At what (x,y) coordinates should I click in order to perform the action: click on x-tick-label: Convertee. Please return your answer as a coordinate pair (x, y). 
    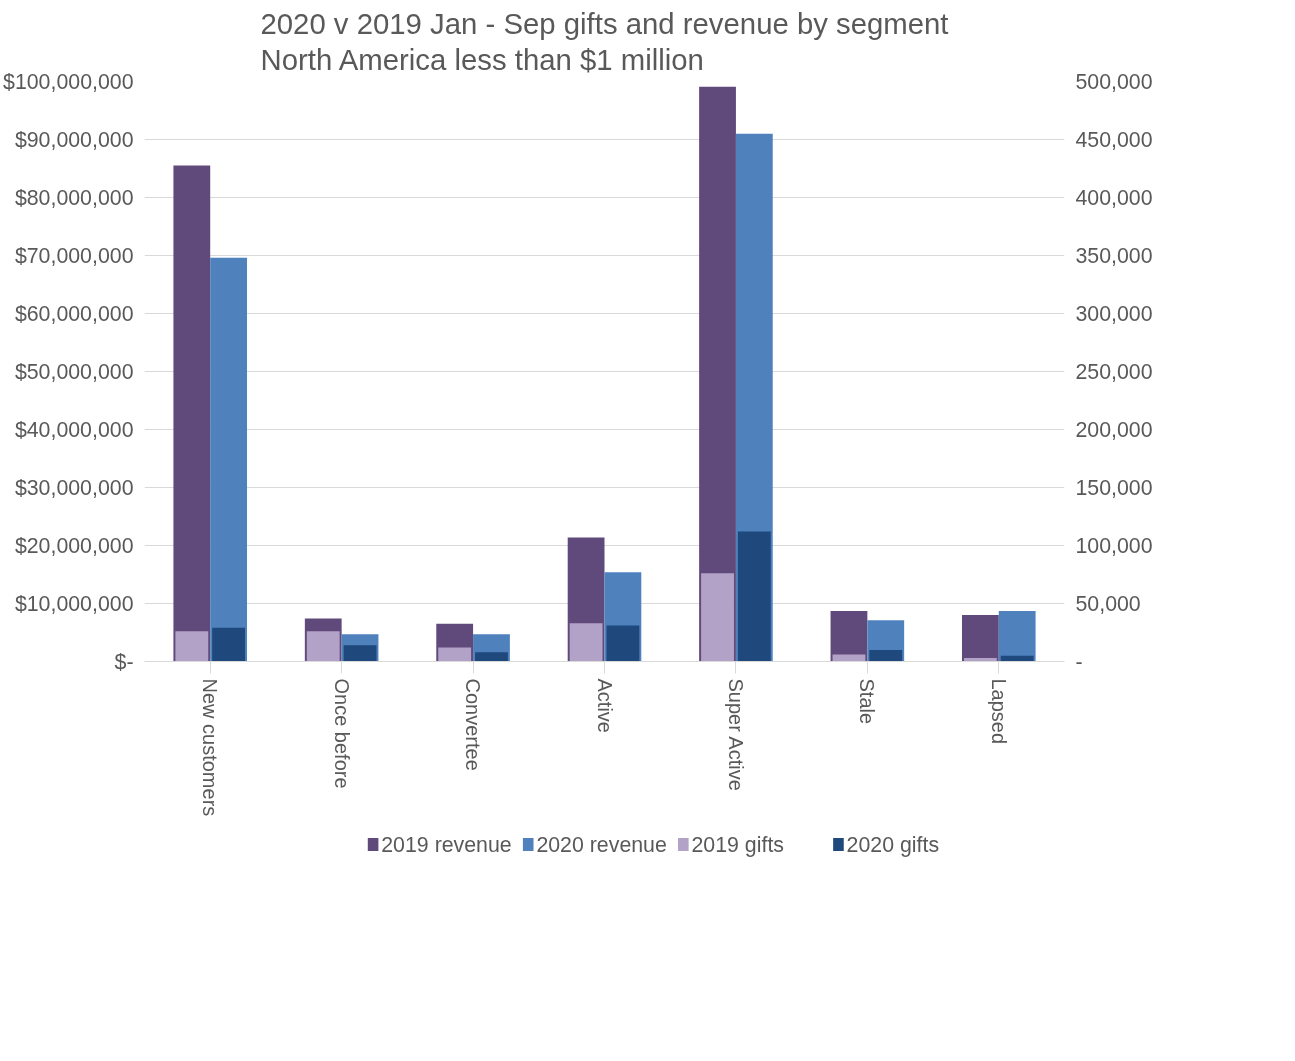
    Looking at the image, I should click on (473, 724).